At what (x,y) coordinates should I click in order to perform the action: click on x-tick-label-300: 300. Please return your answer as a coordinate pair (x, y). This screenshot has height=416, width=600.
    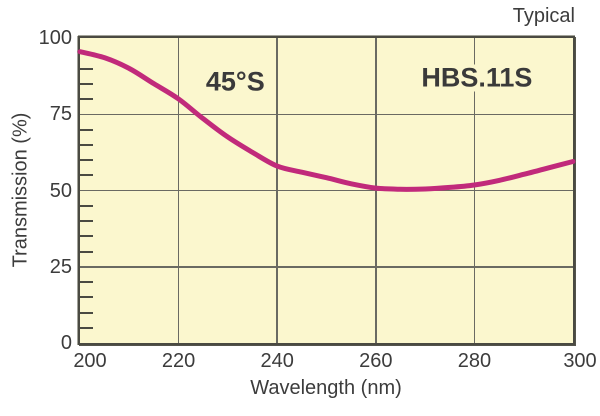
    Looking at the image, I should click on (580, 361).